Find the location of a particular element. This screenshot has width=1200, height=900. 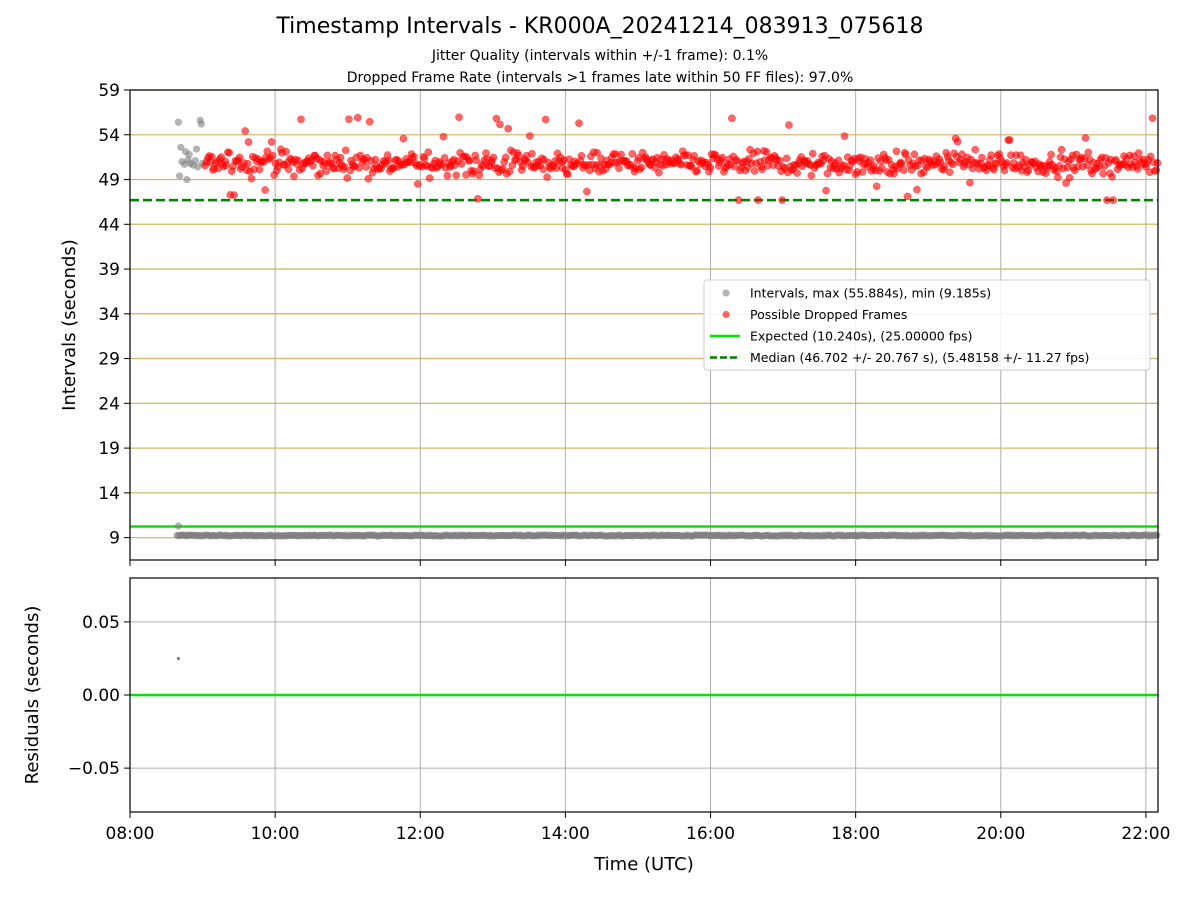

top-ytick-label: 34 is located at coordinates (109, 315).